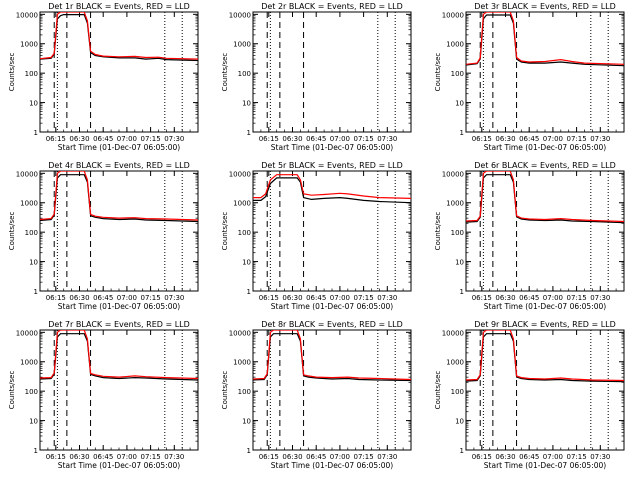 The image size is (640, 480). I want to click on panel-title: Det 4r BLACK = Events, RED = LLD, so click(119, 165).